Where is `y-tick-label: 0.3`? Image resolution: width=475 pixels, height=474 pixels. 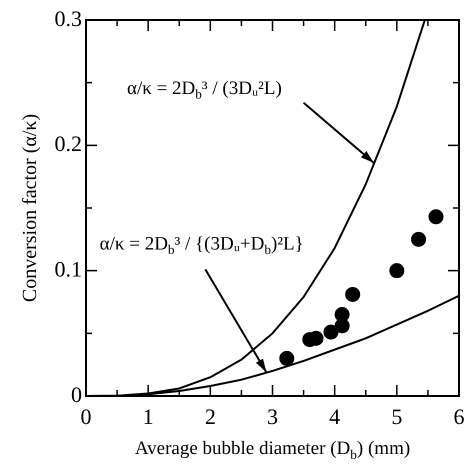 y-tick-label: 0.3 is located at coordinates (68, 18).